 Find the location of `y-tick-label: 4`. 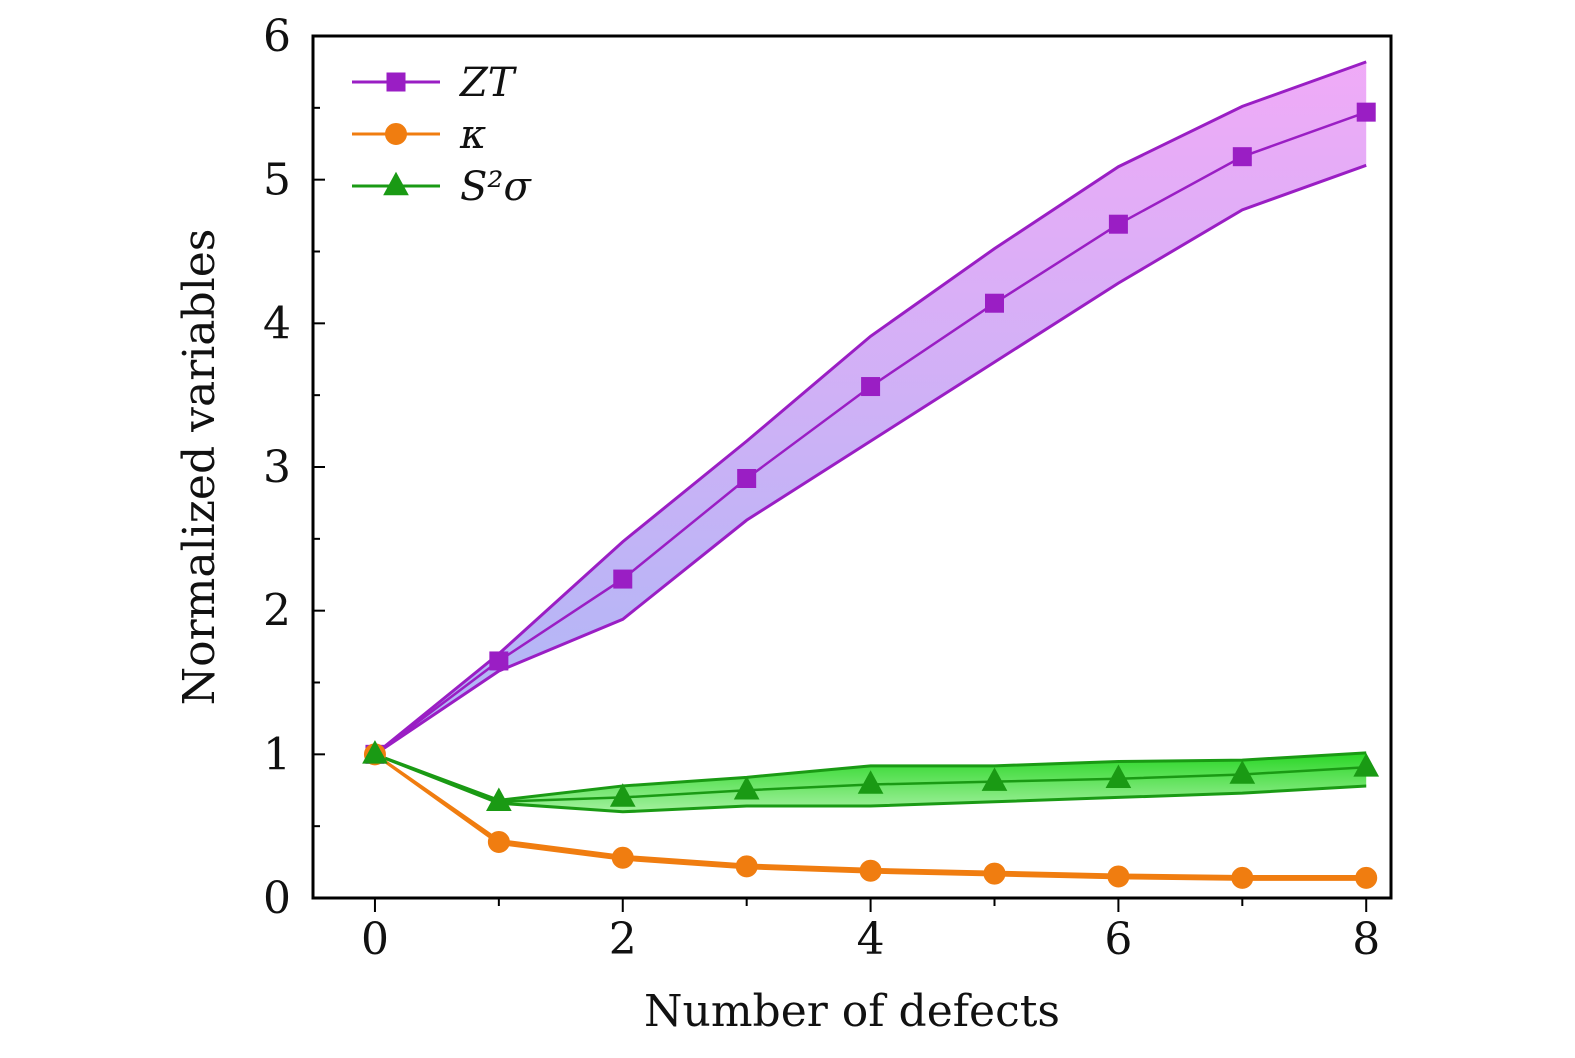

y-tick-label: 4 is located at coordinates (277, 323).